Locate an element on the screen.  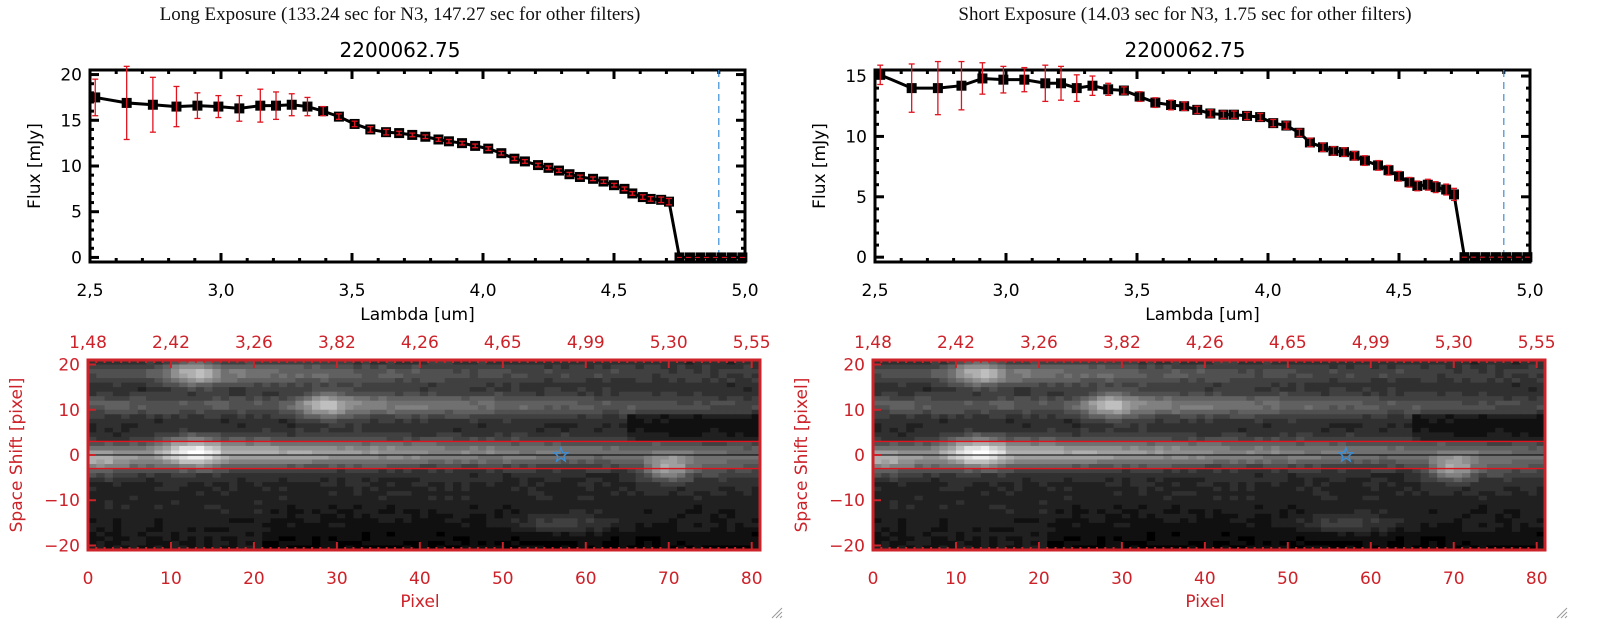
x-tick-label: 3,5 is located at coordinates (351, 291).